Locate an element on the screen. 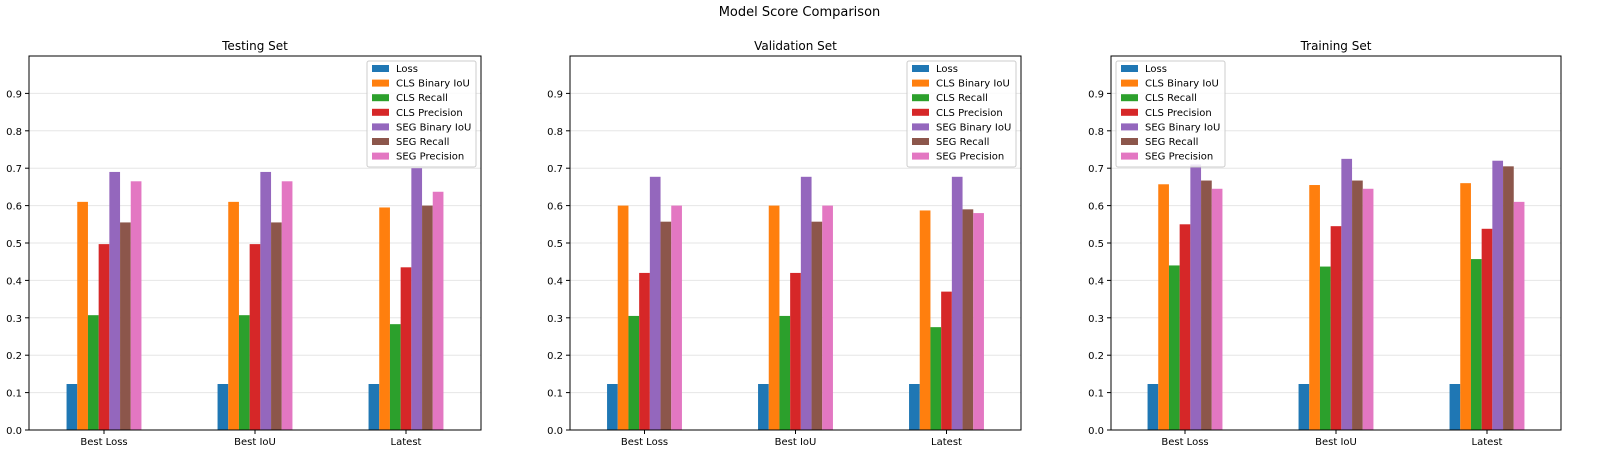 The width and height of the screenshot is (1599, 462). legend-label: SEG Precision is located at coordinates (430, 157).